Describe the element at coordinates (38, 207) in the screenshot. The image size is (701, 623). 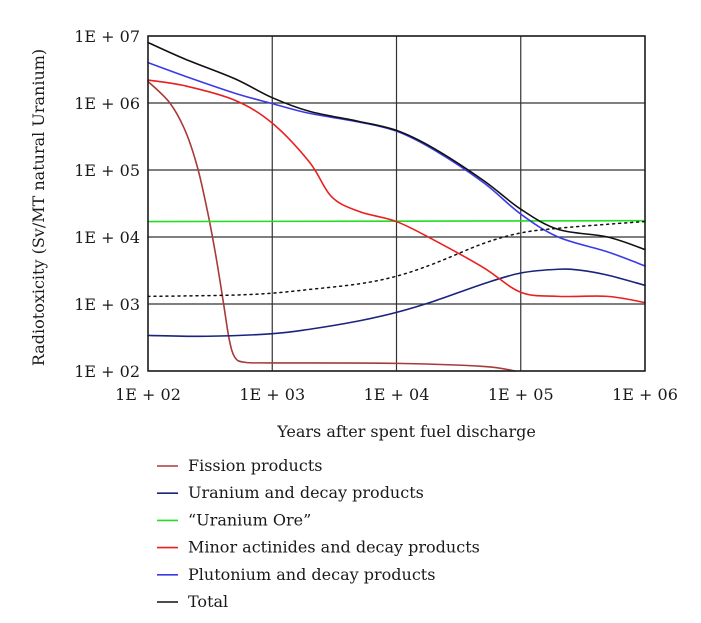
I see `y-axis-title: Radiotoxicity (Sv/MT natural Uranium)` at that location.